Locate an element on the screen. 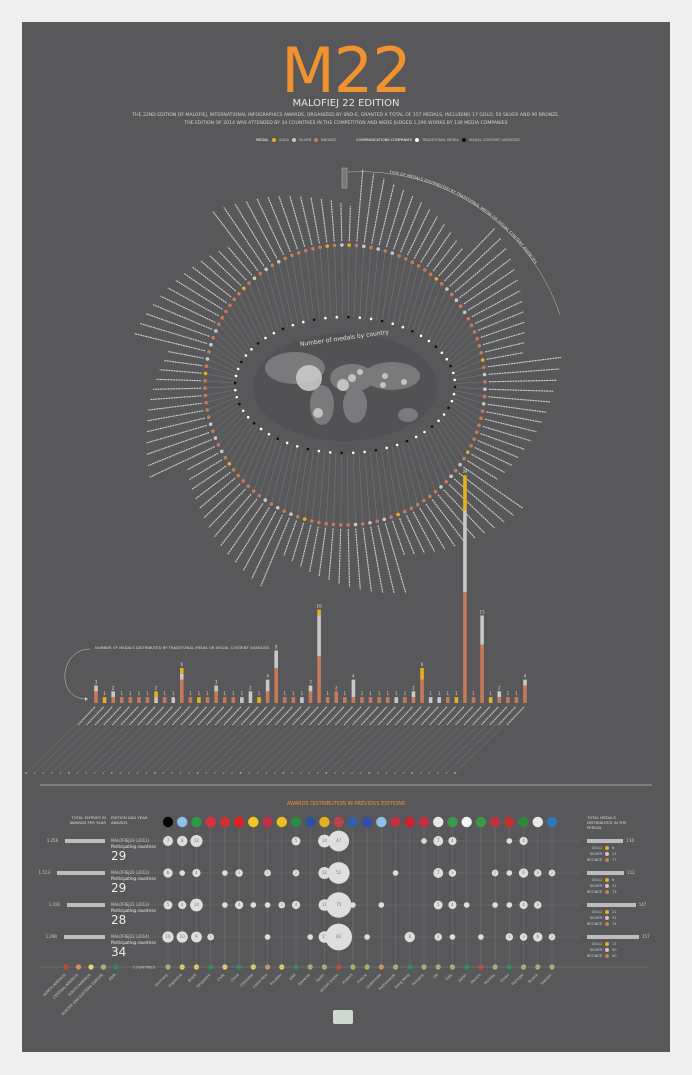 The height and width of the screenshot is (1075, 692). flag-icon-mexico is located at coordinates (481, 822).